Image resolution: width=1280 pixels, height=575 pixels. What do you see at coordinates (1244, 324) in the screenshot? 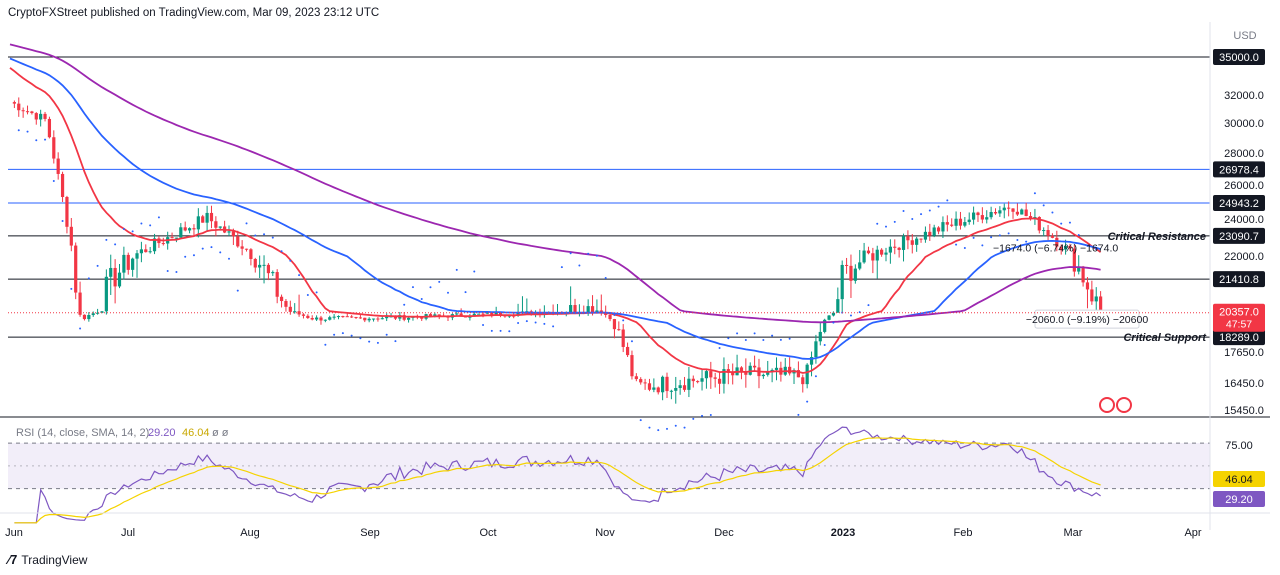
I see `y-tick-label-18900: 18900.0` at bounding box center [1244, 324].